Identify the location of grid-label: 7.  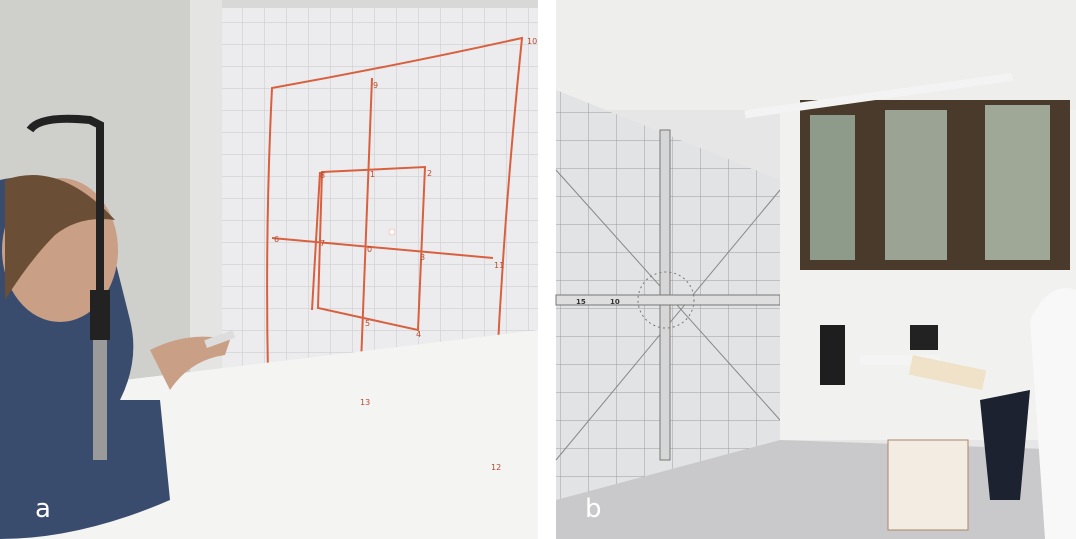
(322, 243).